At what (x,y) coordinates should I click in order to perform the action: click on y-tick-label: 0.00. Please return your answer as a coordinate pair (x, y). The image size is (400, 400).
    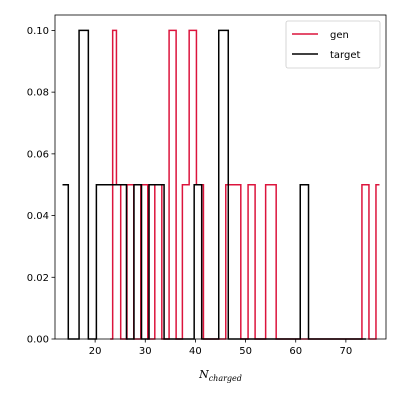
    Looking at the image, I should click on (38, 340).